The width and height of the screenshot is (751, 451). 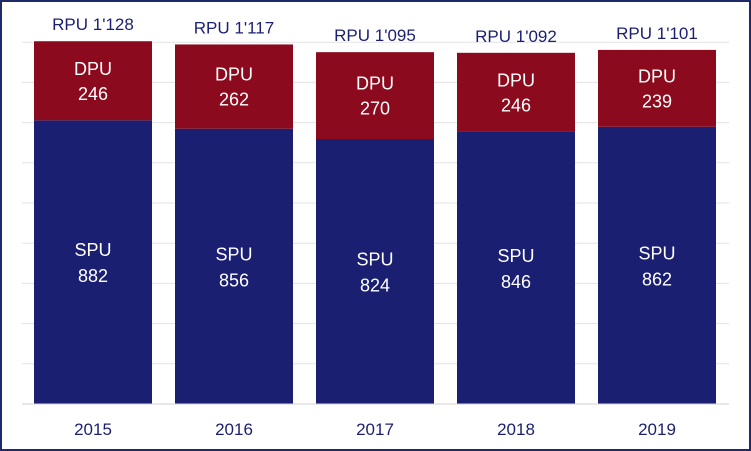 I want to click on bar-spu-2016, so click(x=234, y=266).